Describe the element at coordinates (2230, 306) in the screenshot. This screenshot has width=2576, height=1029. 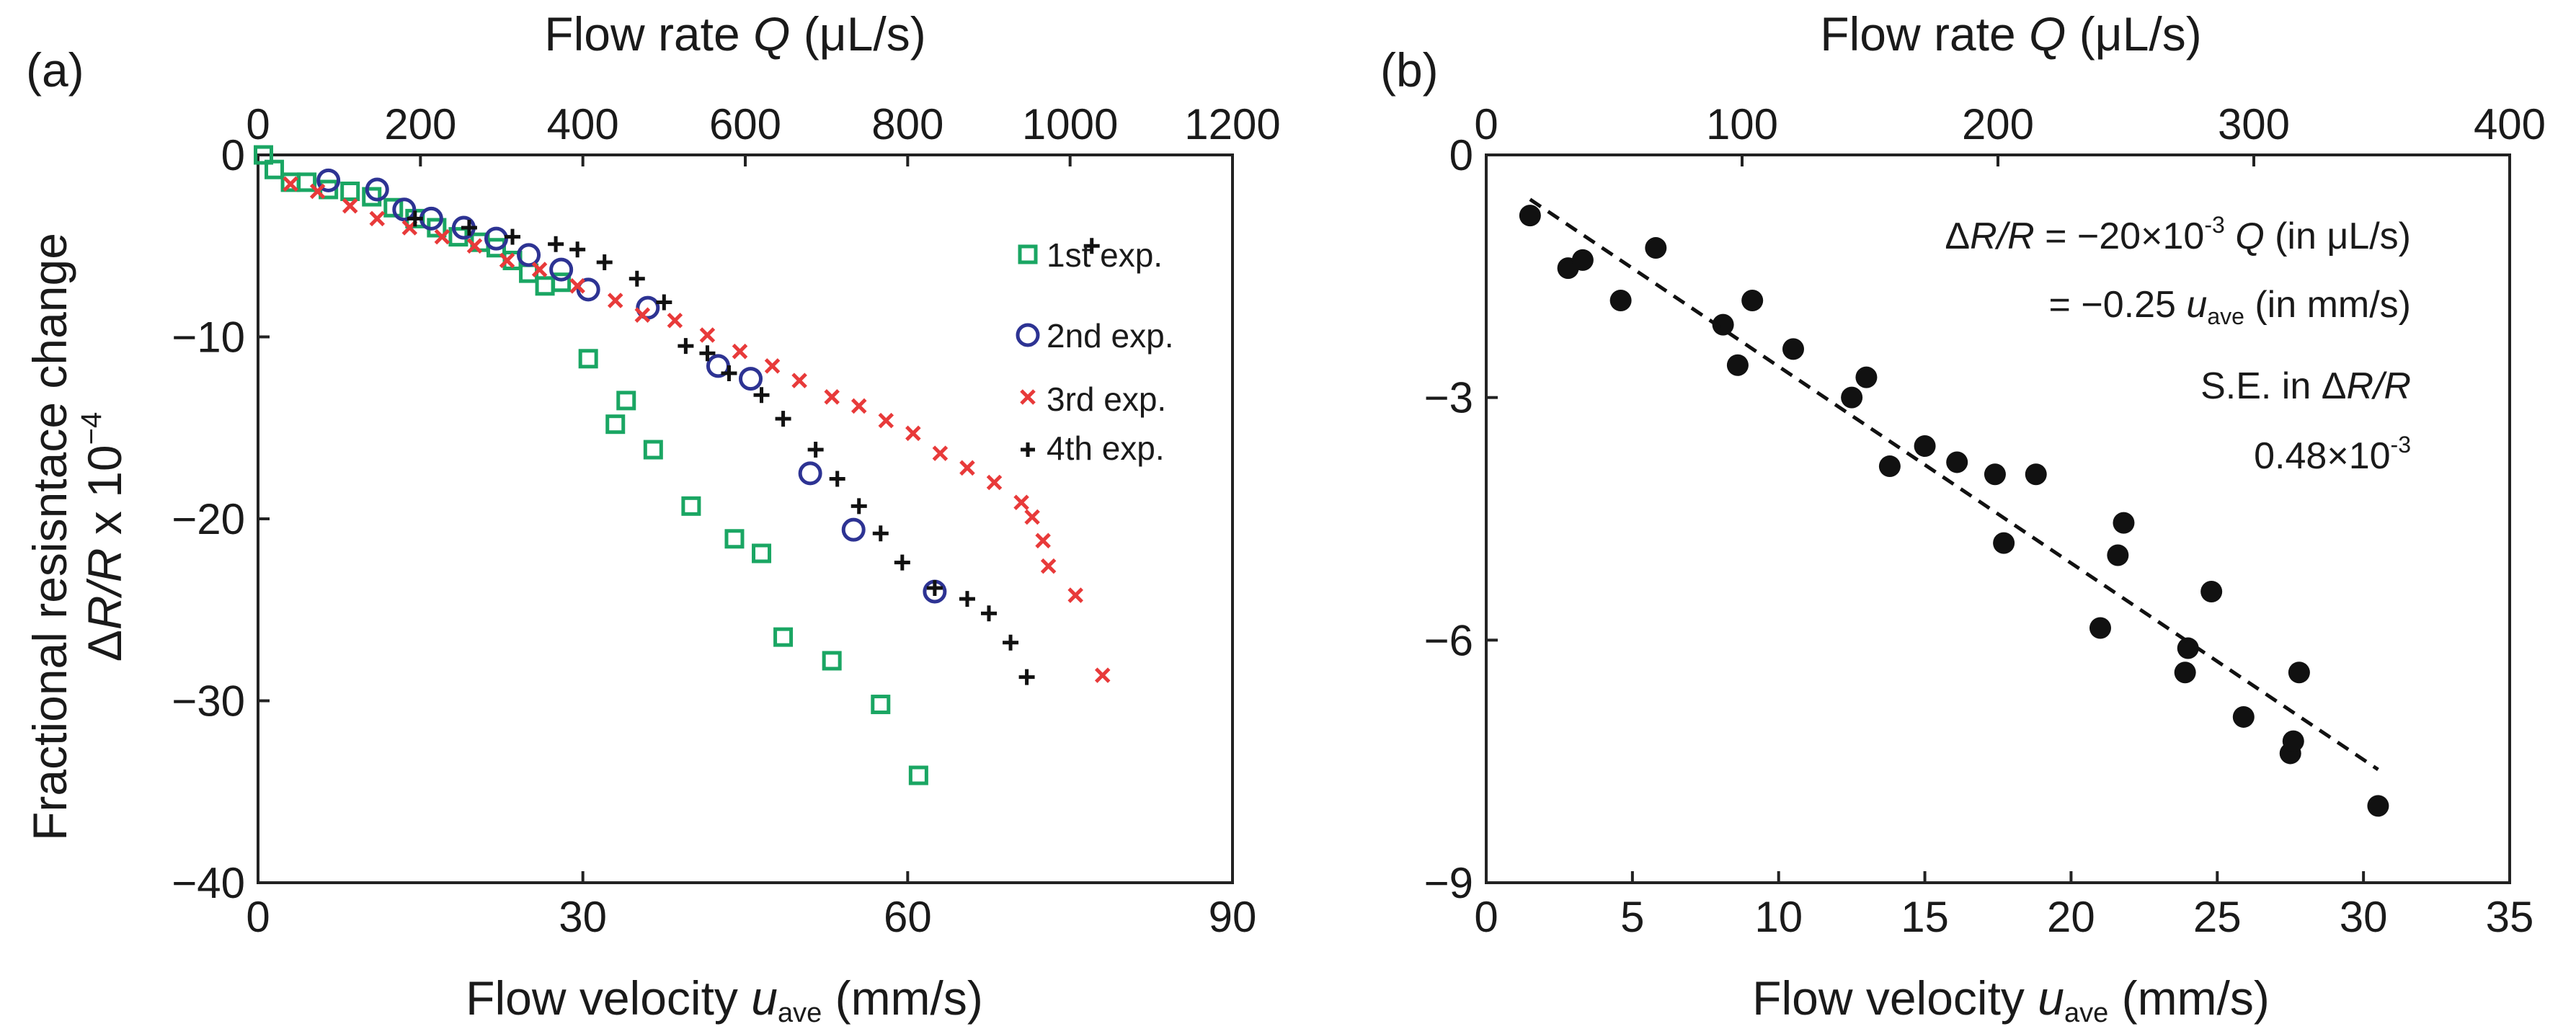
I see `fit-equation-u: = −0.25 uave (in mm/s)` at that location.